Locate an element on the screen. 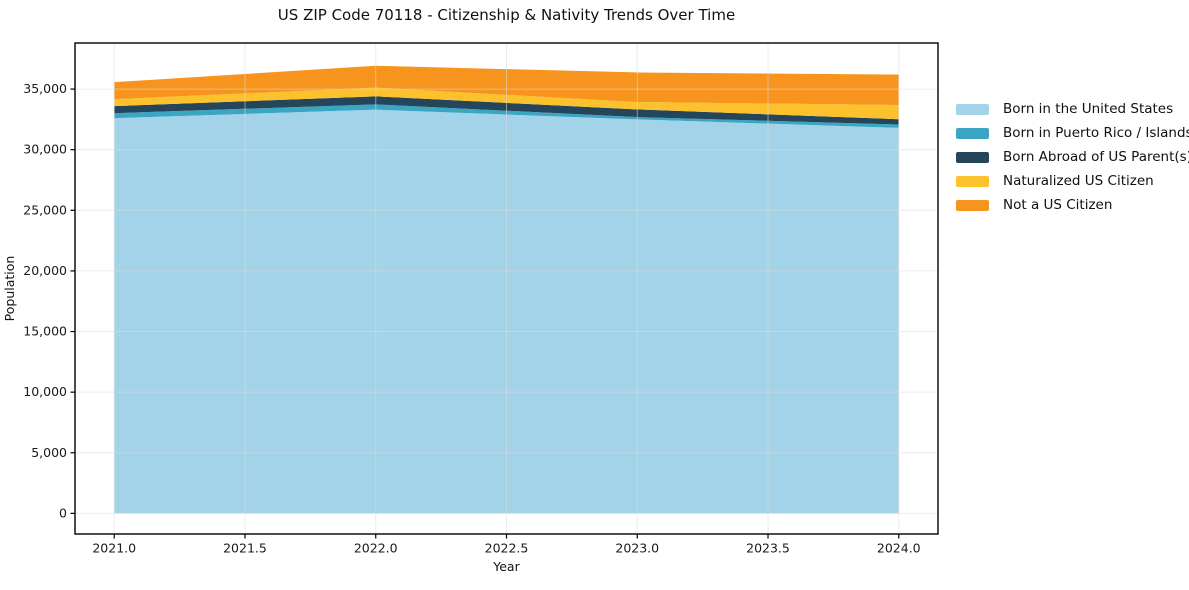  legend-item: Naturalized US Citizen is located at coordinates (1072, 181).